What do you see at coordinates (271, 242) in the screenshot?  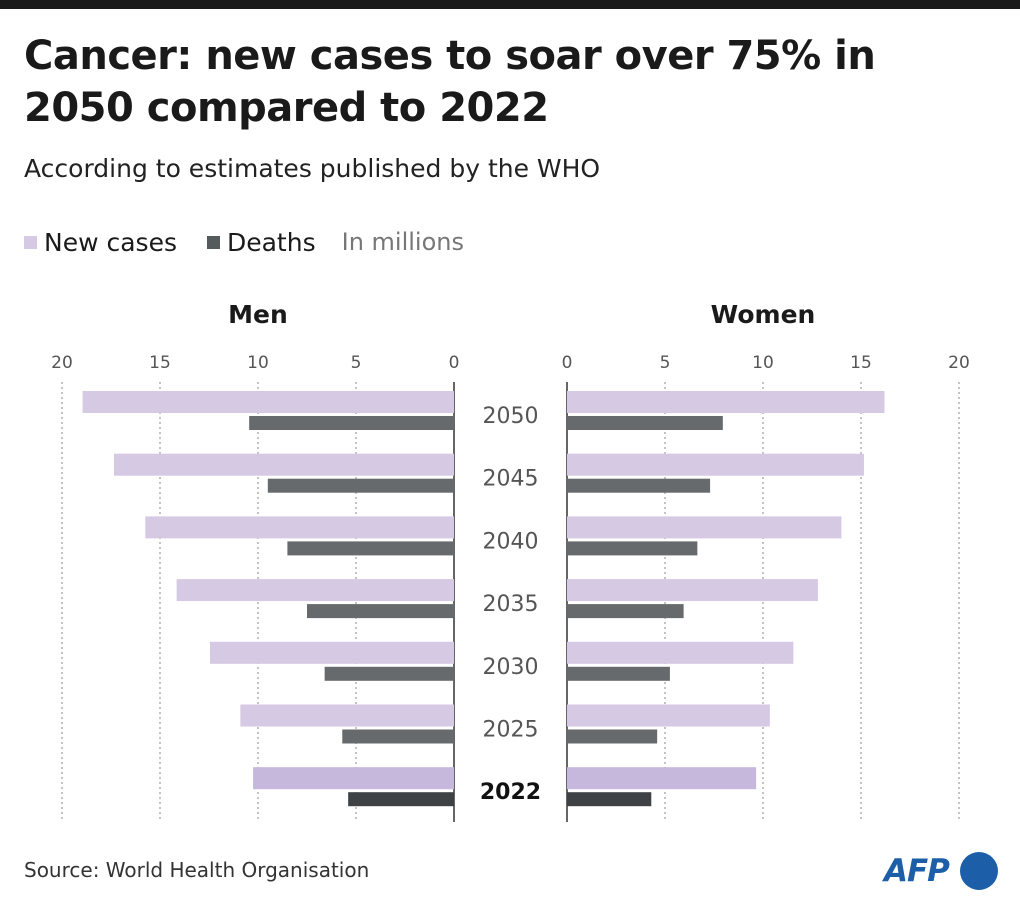 I see `legend-label-deaths: Deaths` at bounding box center [271, 242].